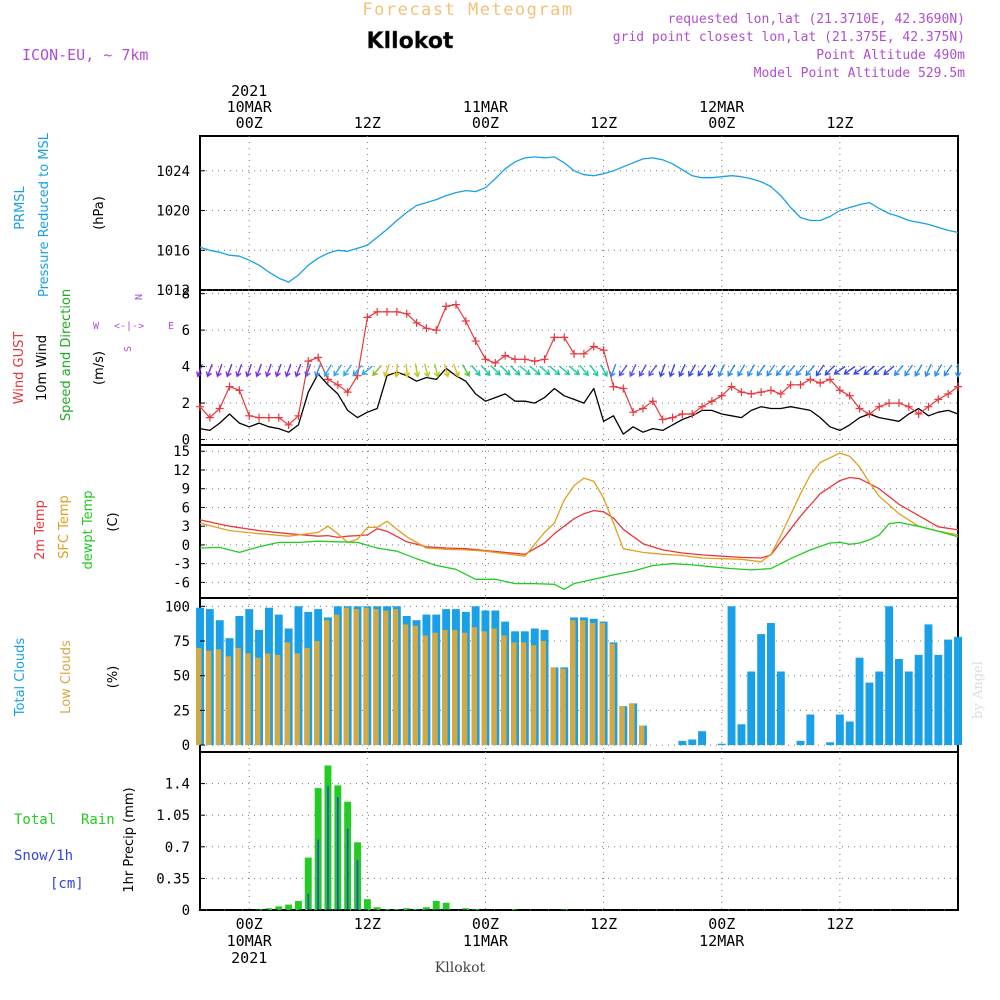  Describe the element at coordinates (85, 55) in the screenshot. I see `model-name: ICON-EU, ~ 7km` at that location.